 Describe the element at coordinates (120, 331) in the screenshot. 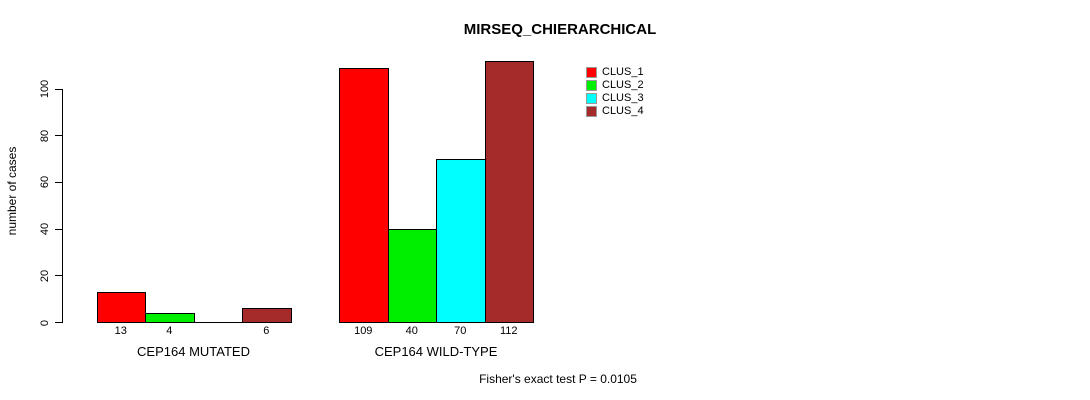

I see `bar-value-label: 13` at that location.